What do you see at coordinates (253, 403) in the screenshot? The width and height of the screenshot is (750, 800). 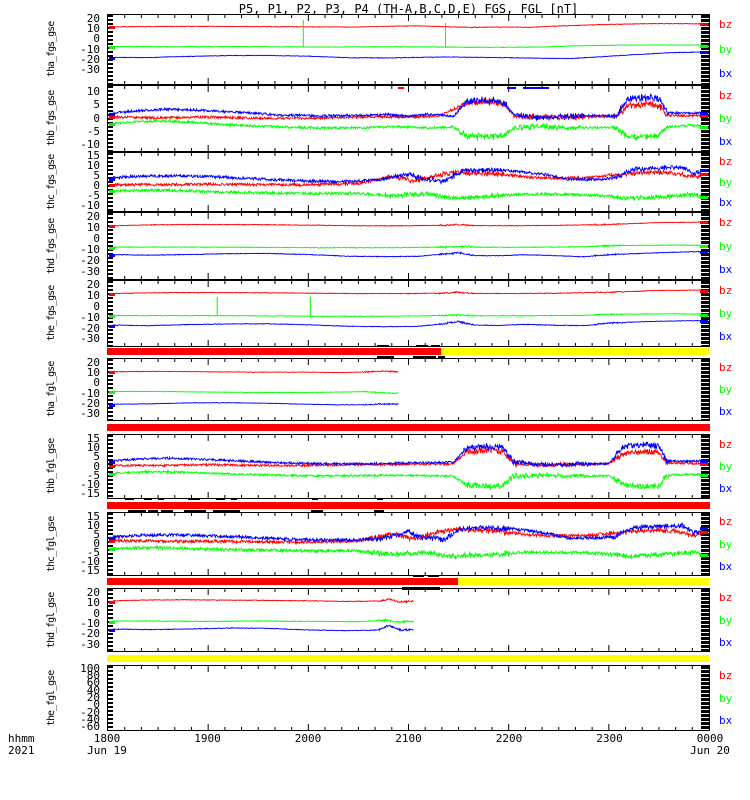 I see `trace-bx-tha_fgl_gse` at bounding box center [253, 403].